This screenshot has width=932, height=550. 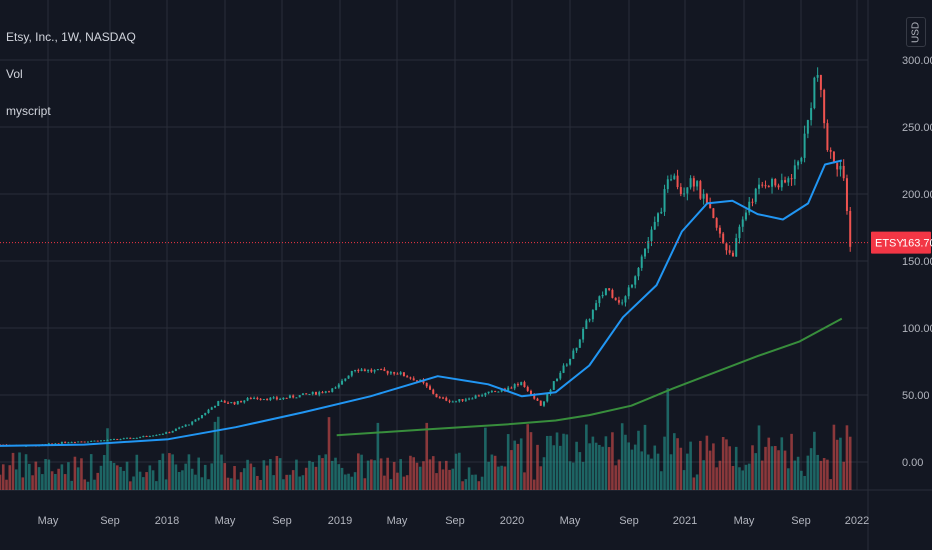 I want to click on symbol-legend: Etsy, Inc., 1W, NASDAQ, so click(x=71, y=37).